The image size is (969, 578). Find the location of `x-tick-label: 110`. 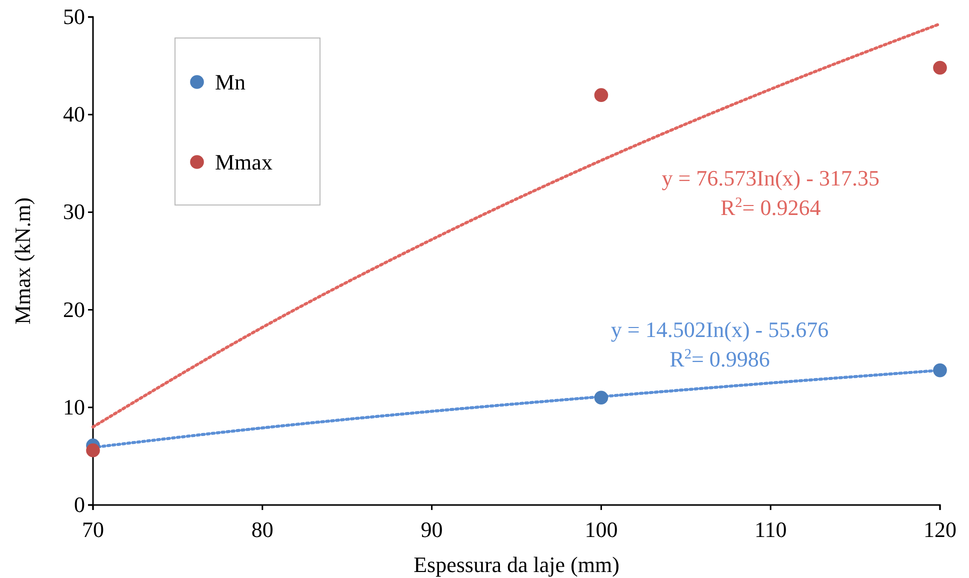

x-tick-label: 110 is located at coordinates (770, 529).